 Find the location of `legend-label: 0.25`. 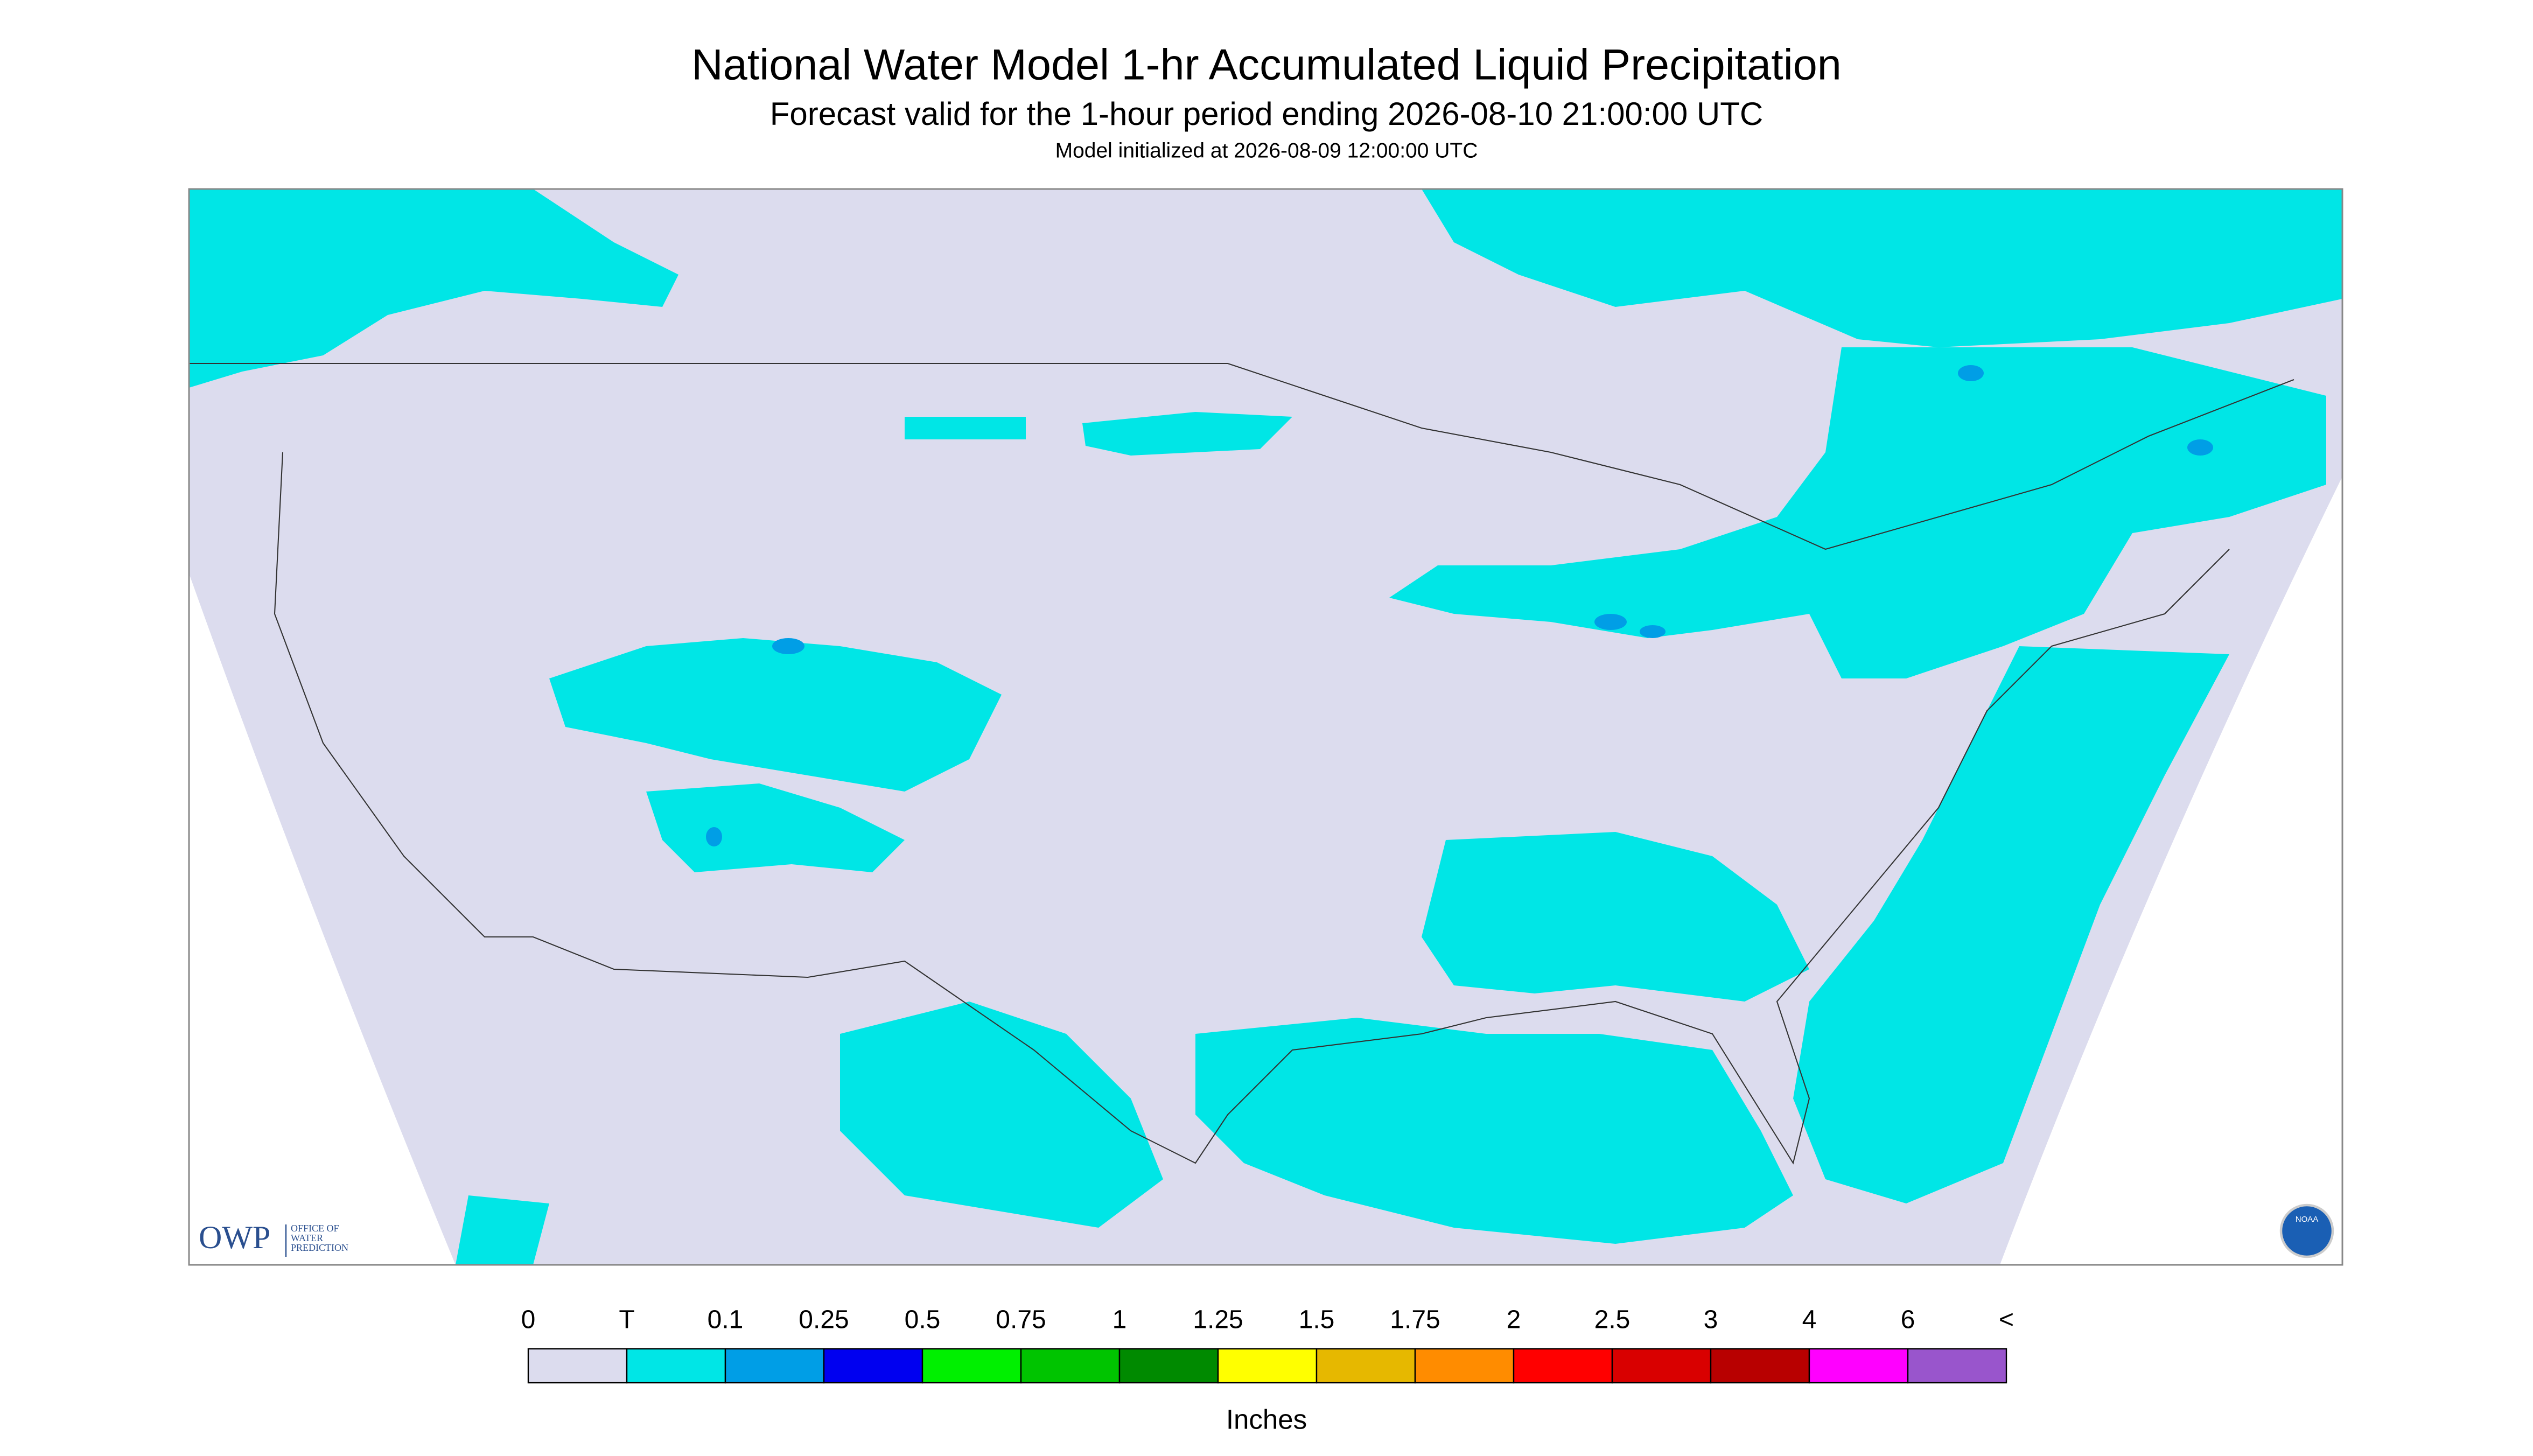

legend-label: 0.25 is located at coordinates (824, 1320).